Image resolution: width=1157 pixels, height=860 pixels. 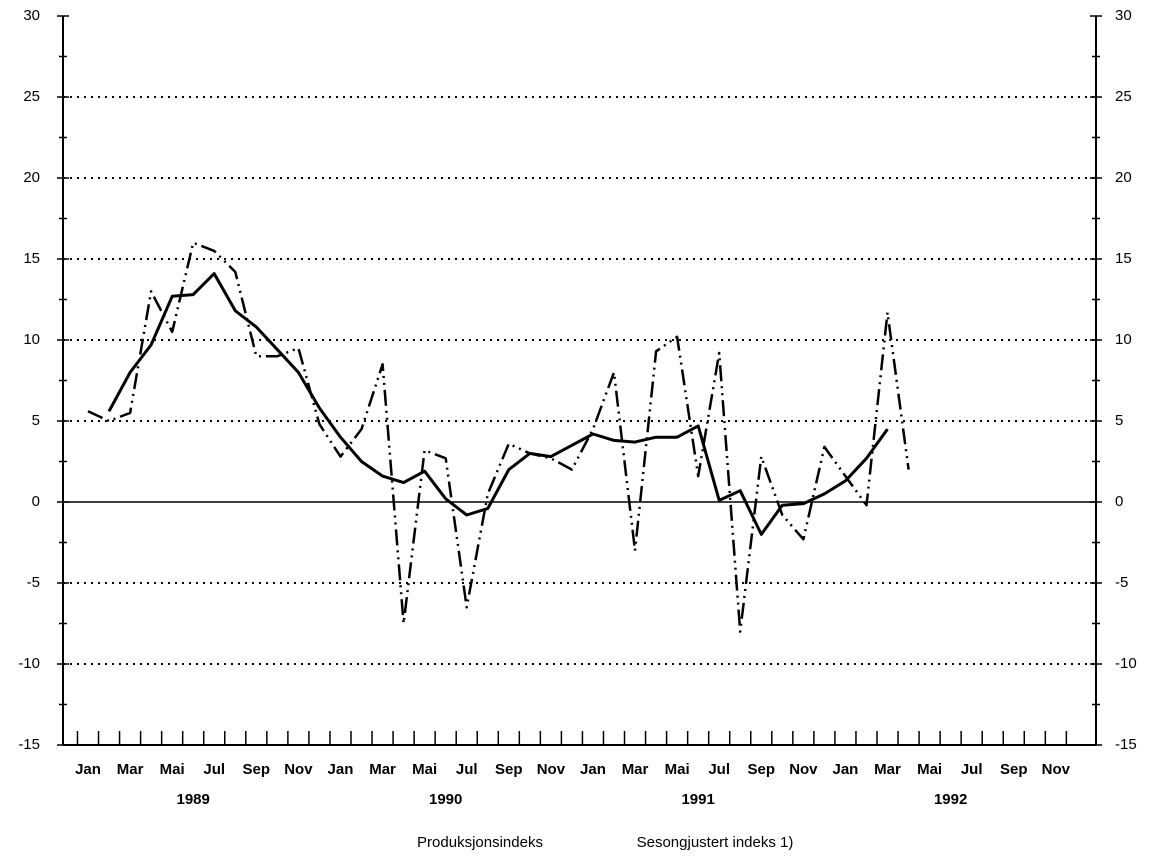 What do you see at coordinates (1126, 663) in the screenshot?
I see `y2-tick-label: -10` at bounding box center [1126, 663].